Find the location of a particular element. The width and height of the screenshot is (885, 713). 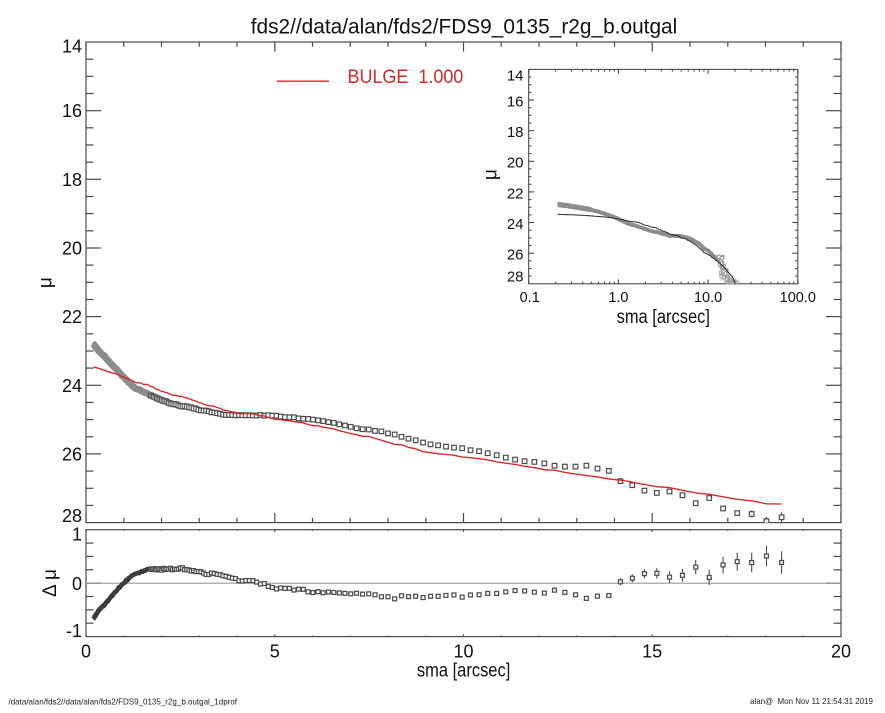

svg-text: 100.0 is located at coordinates (798, 298).